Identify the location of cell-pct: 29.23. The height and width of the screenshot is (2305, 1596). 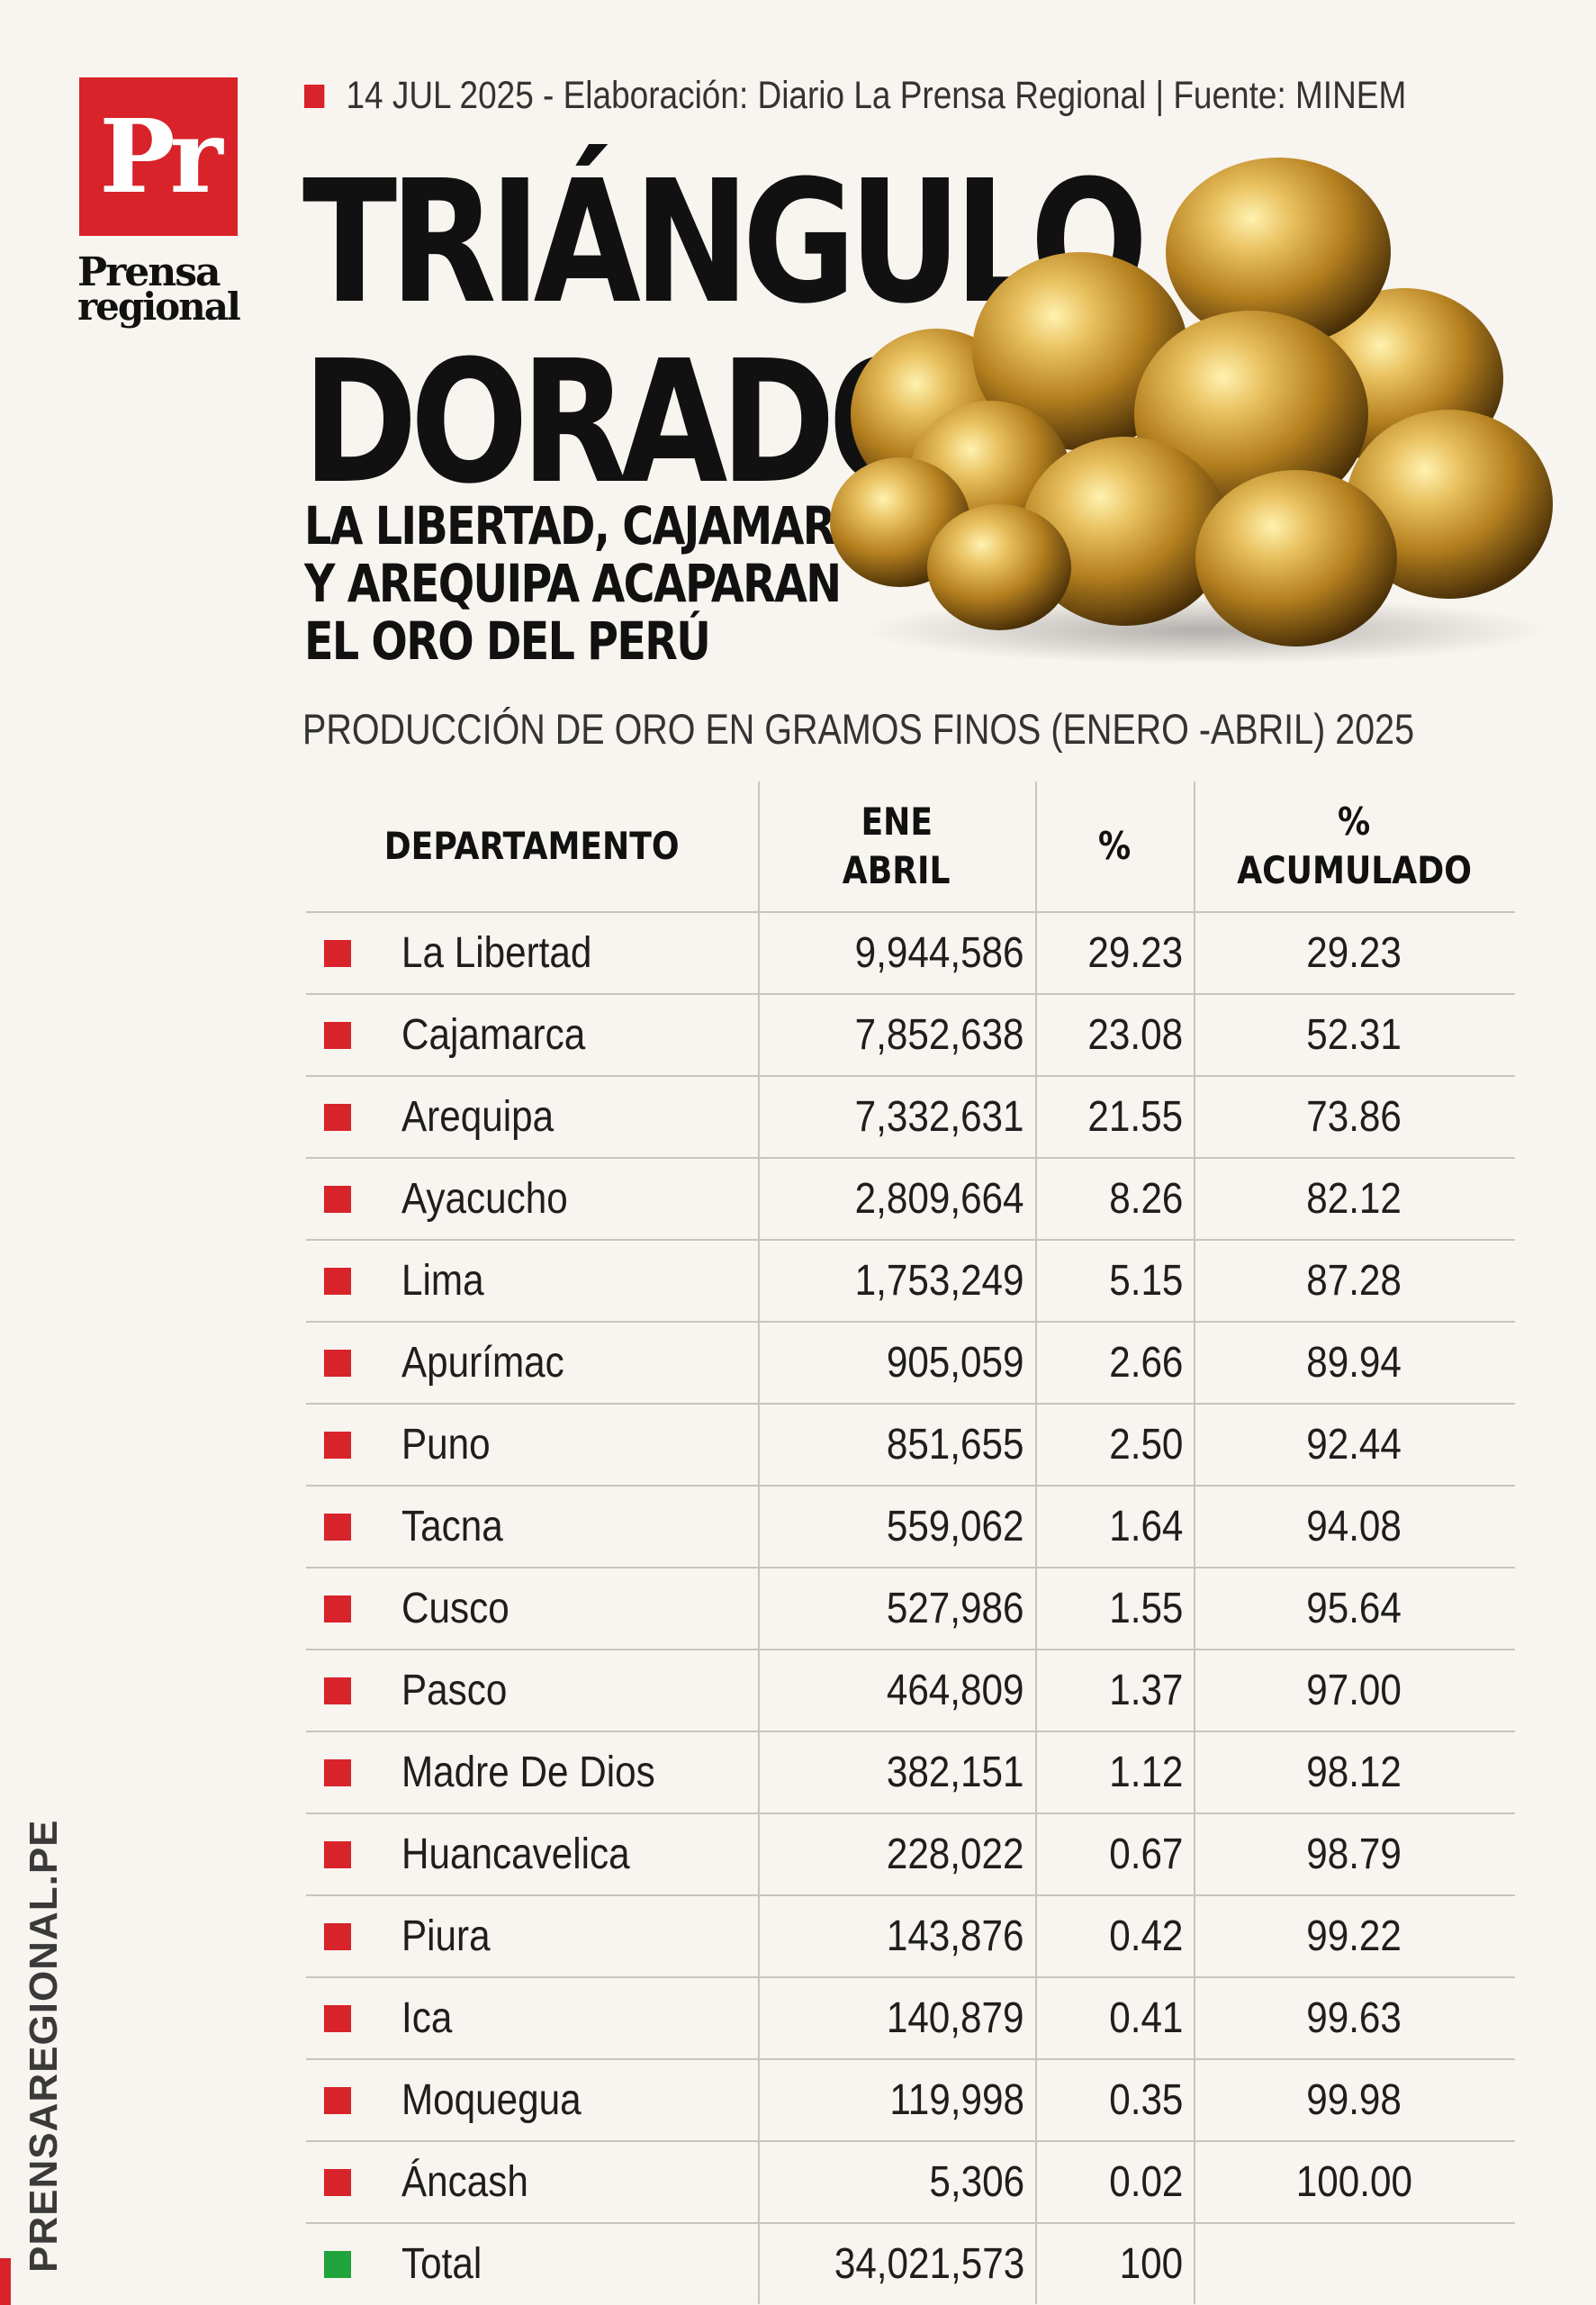
(1135, 953).